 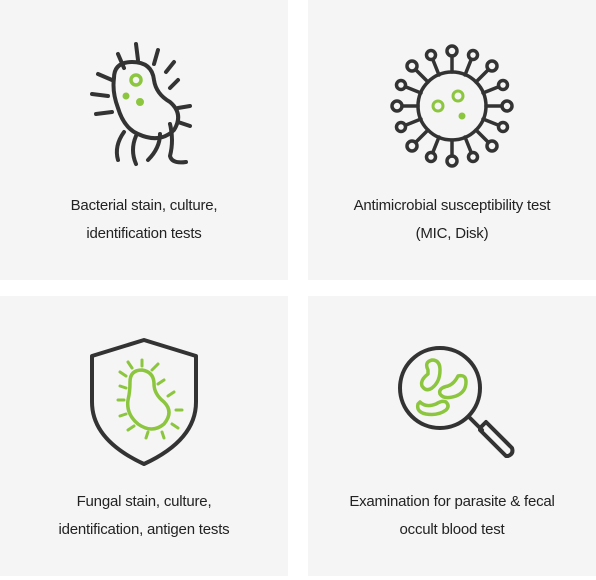 What do you see at coordinates (452, 501) in the screenshot?
I see `card-label-line-1: Examination for parasite & fecal` at bounding box center [452, 501].